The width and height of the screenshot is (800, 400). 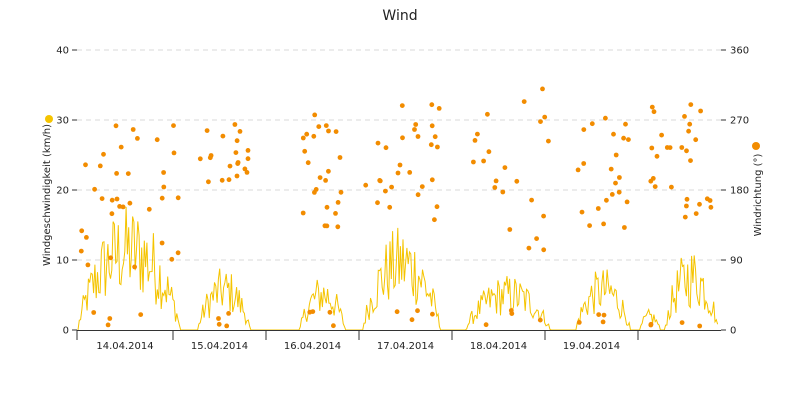 I want to click on speed-legend-marker, so click(x=49, y=119).